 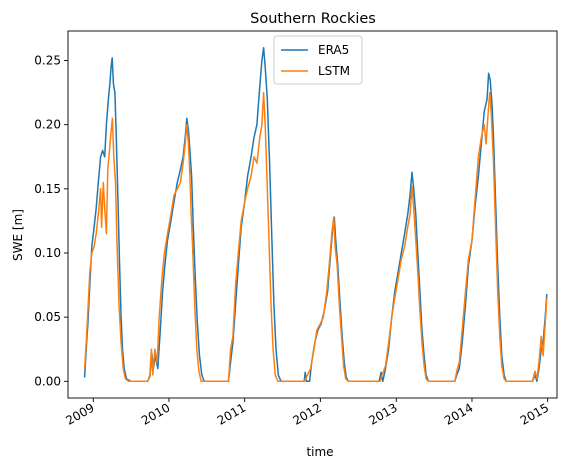 I want to click on legend-box, so click(x=318, y=60).